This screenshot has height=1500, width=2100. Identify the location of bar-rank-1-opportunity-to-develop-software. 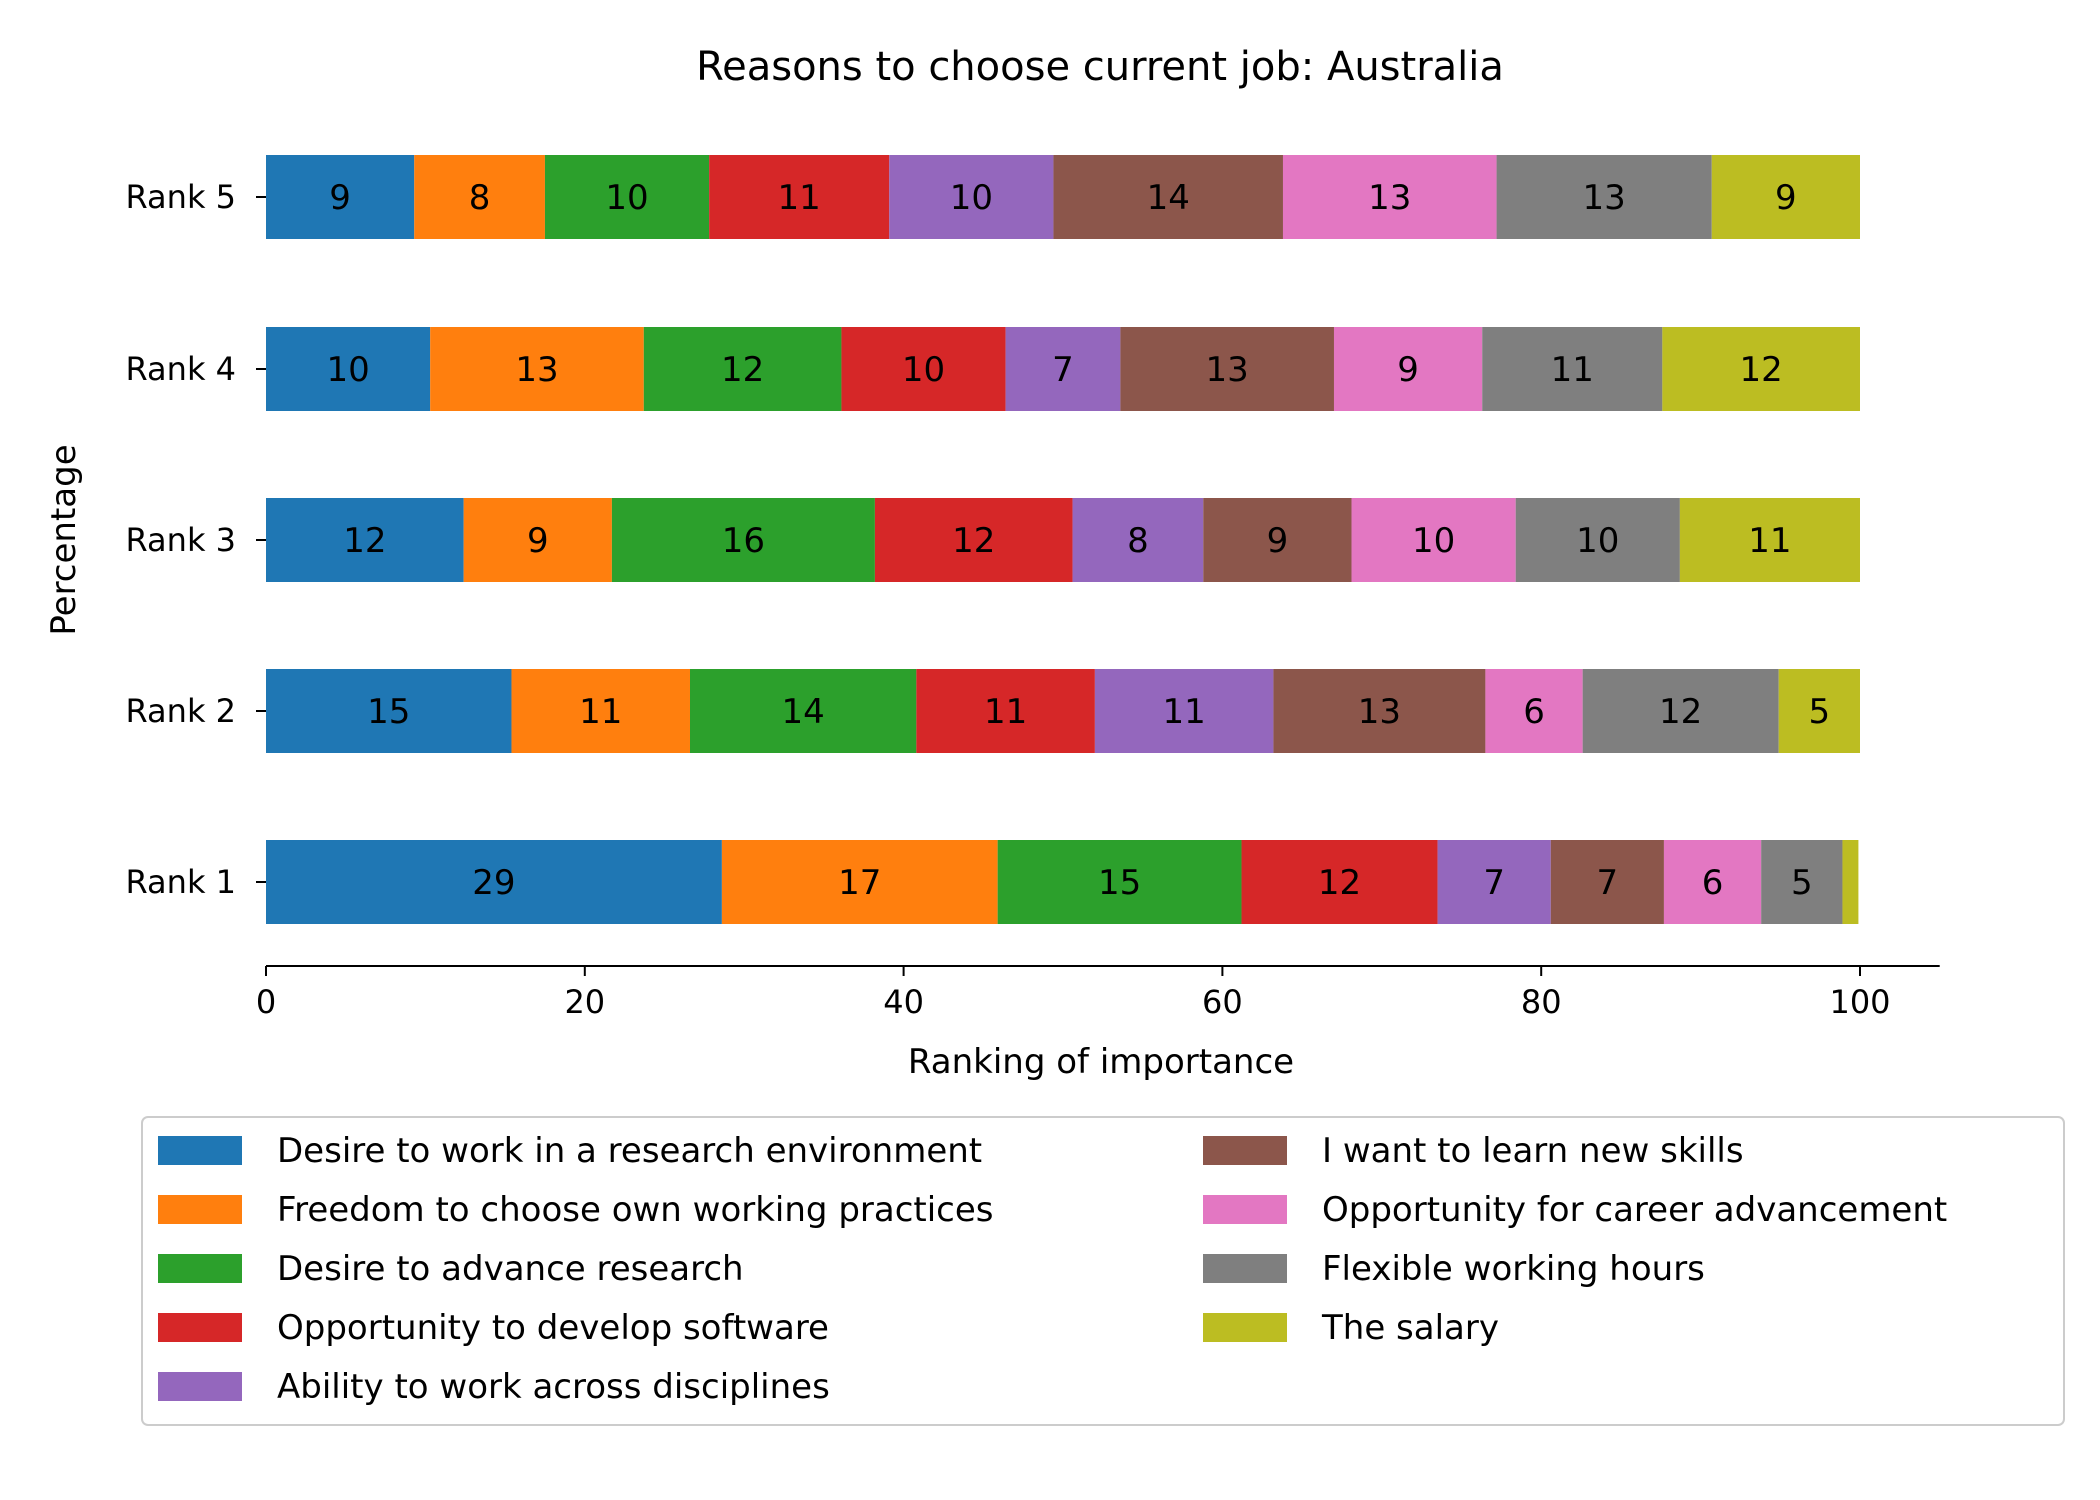
(1339, 882).